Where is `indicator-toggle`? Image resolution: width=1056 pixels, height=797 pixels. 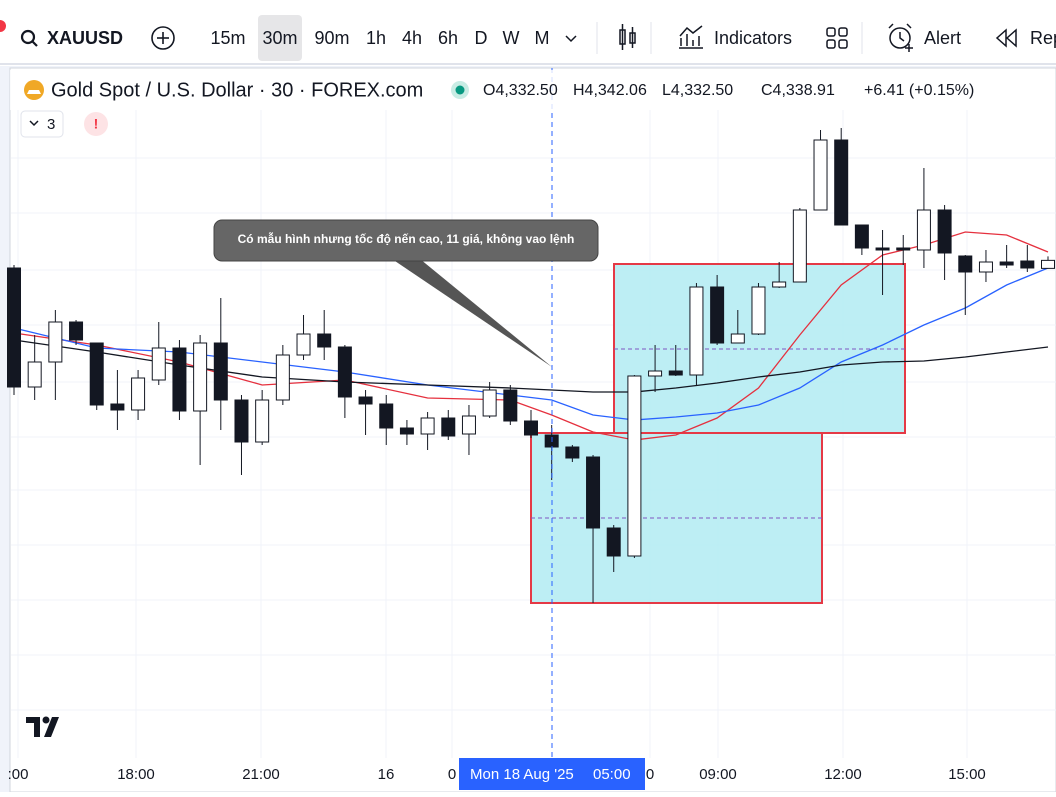
indicator-toggle is located at coordinates (42, 124).